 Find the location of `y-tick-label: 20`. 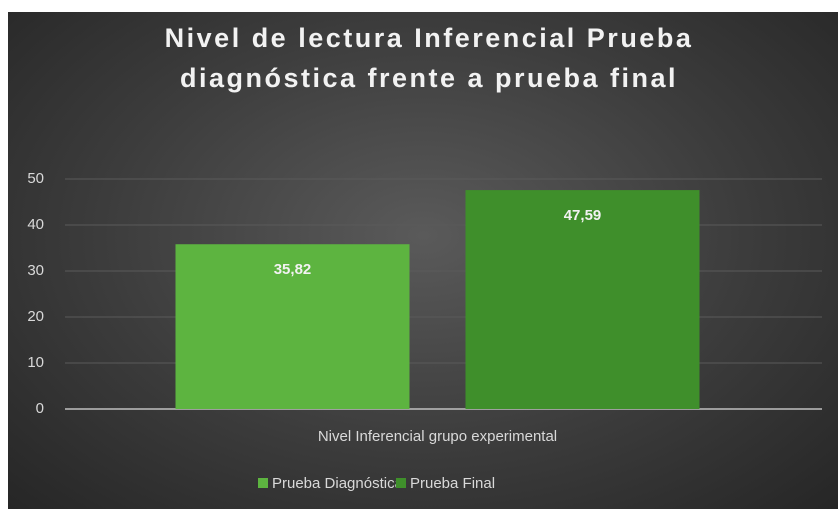

y-tick-label: 20 is located at coordinates (35, 316).